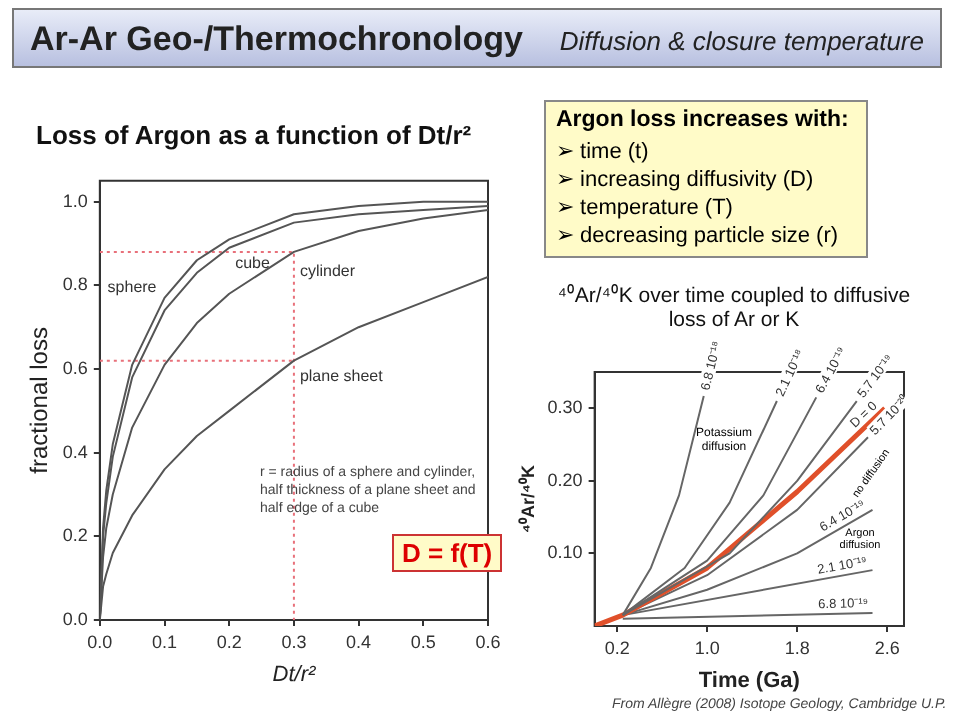 The image size is (958, 718). I want to click on chart-title: ⁴⁰Ar/⁴⁰K over time coupled to diffusive loss of Ar or K, so click(734, 308).